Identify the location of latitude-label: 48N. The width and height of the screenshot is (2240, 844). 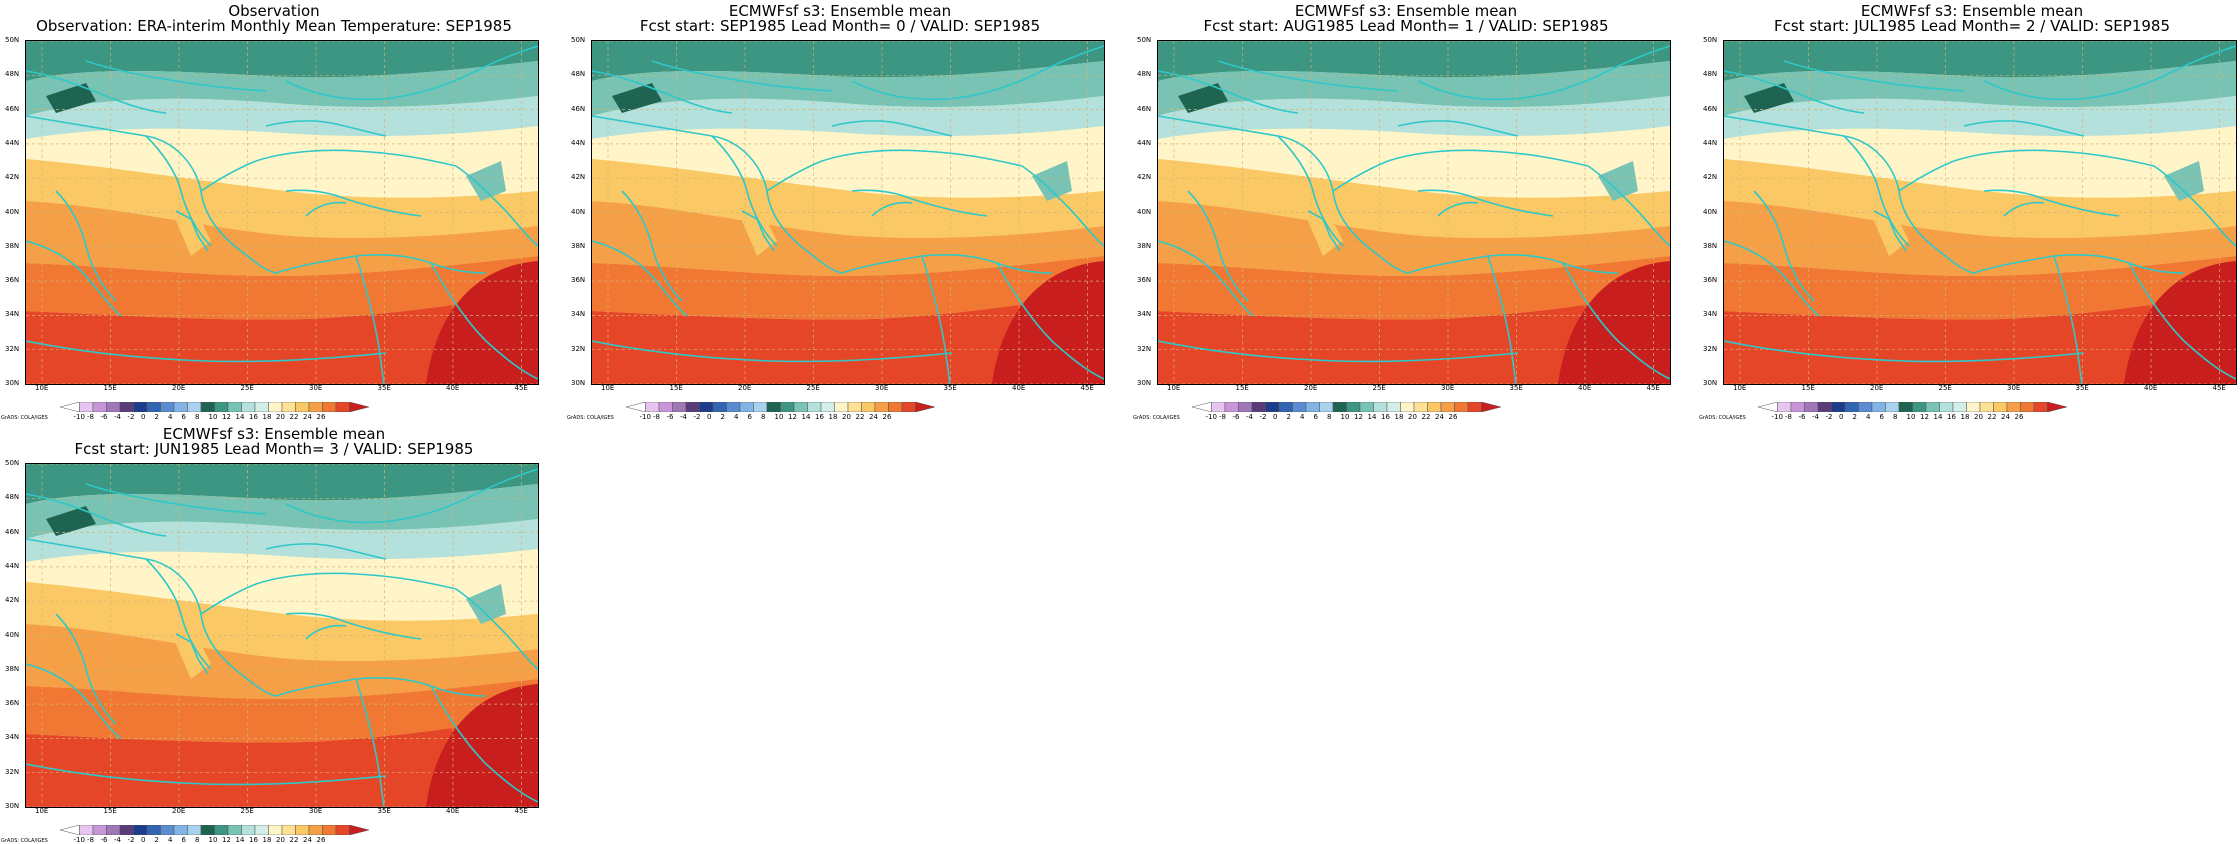
(1144, 74).